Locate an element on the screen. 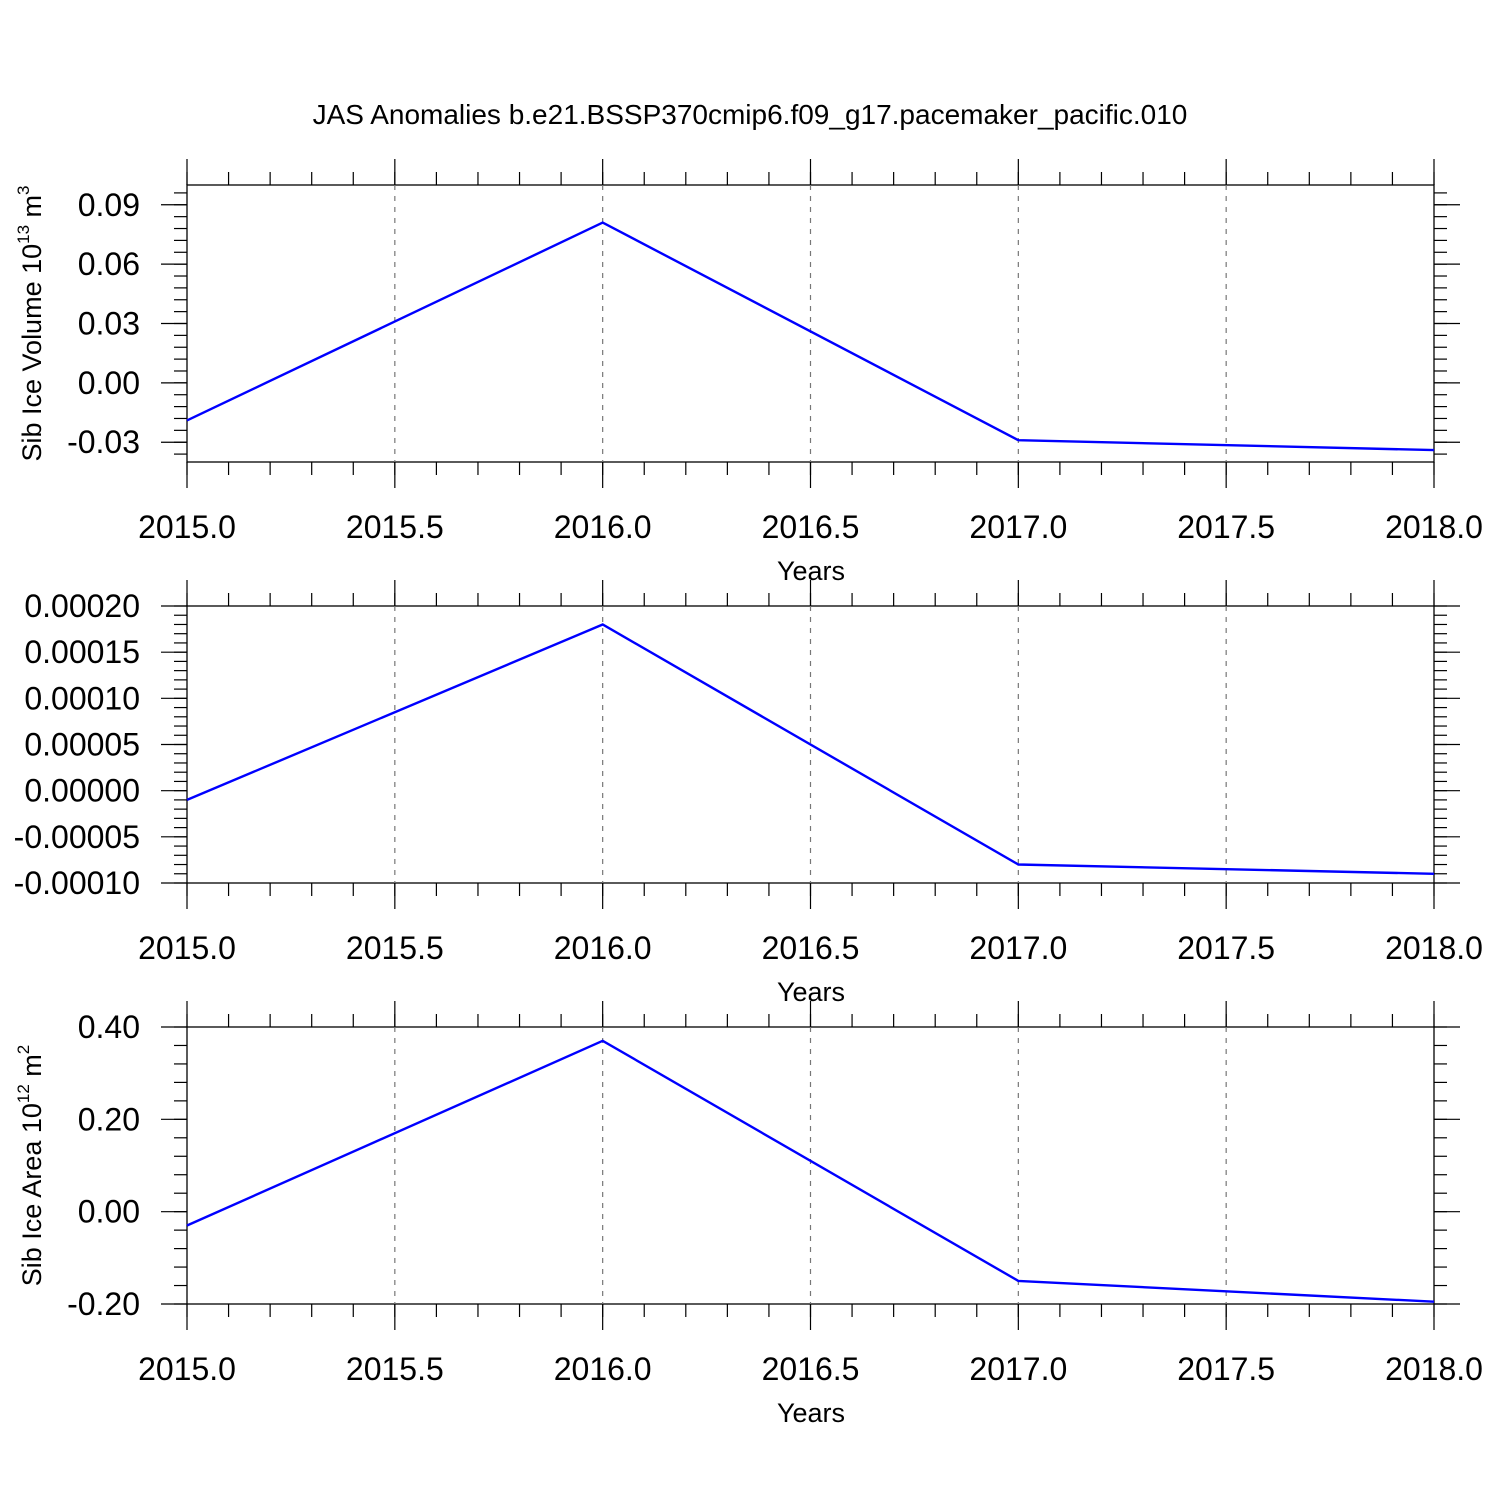 This screenshot has height=1500, width=1500. y-tick-label: 0.00020 is located at coordinates (82, 606).